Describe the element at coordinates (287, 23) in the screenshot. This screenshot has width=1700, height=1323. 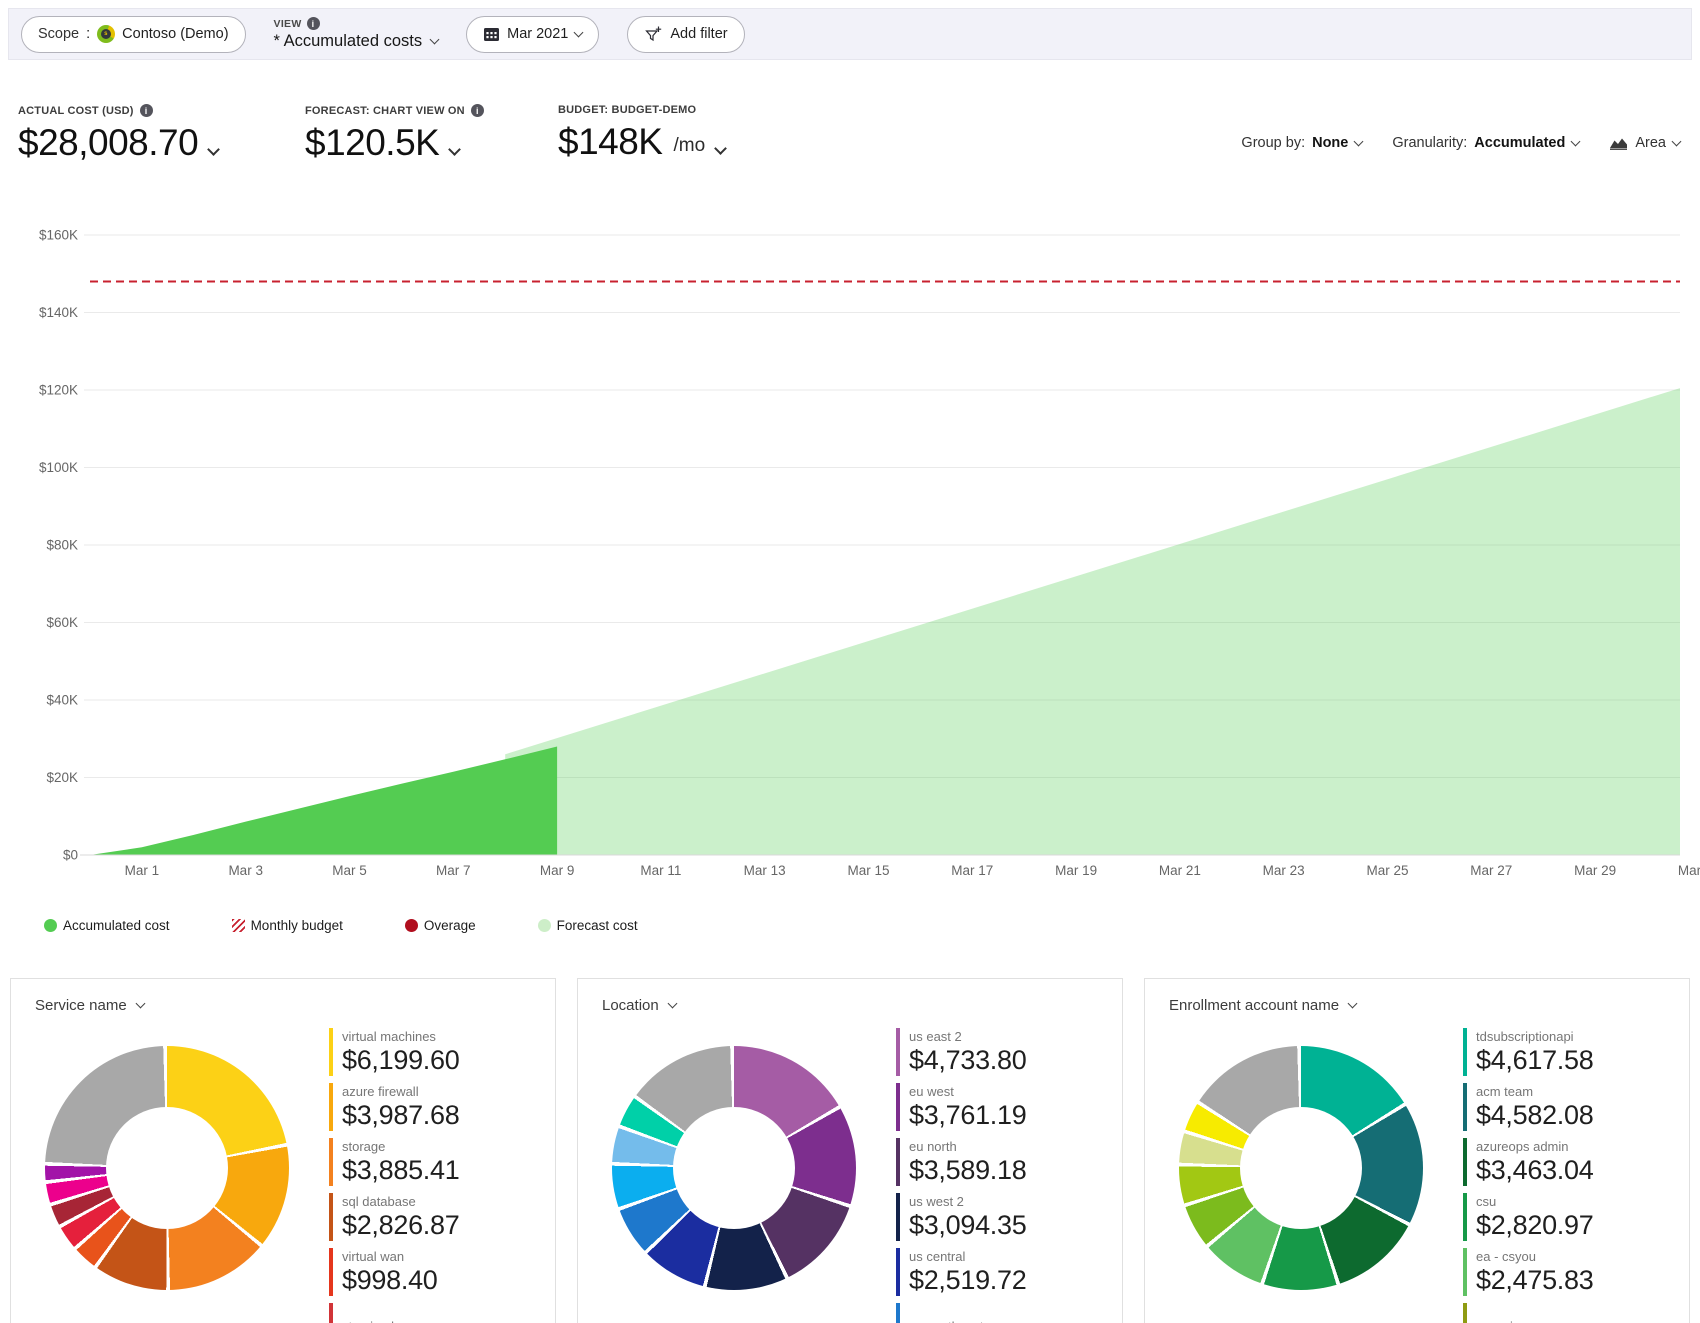
I see `view-label: VIEW` at that location.